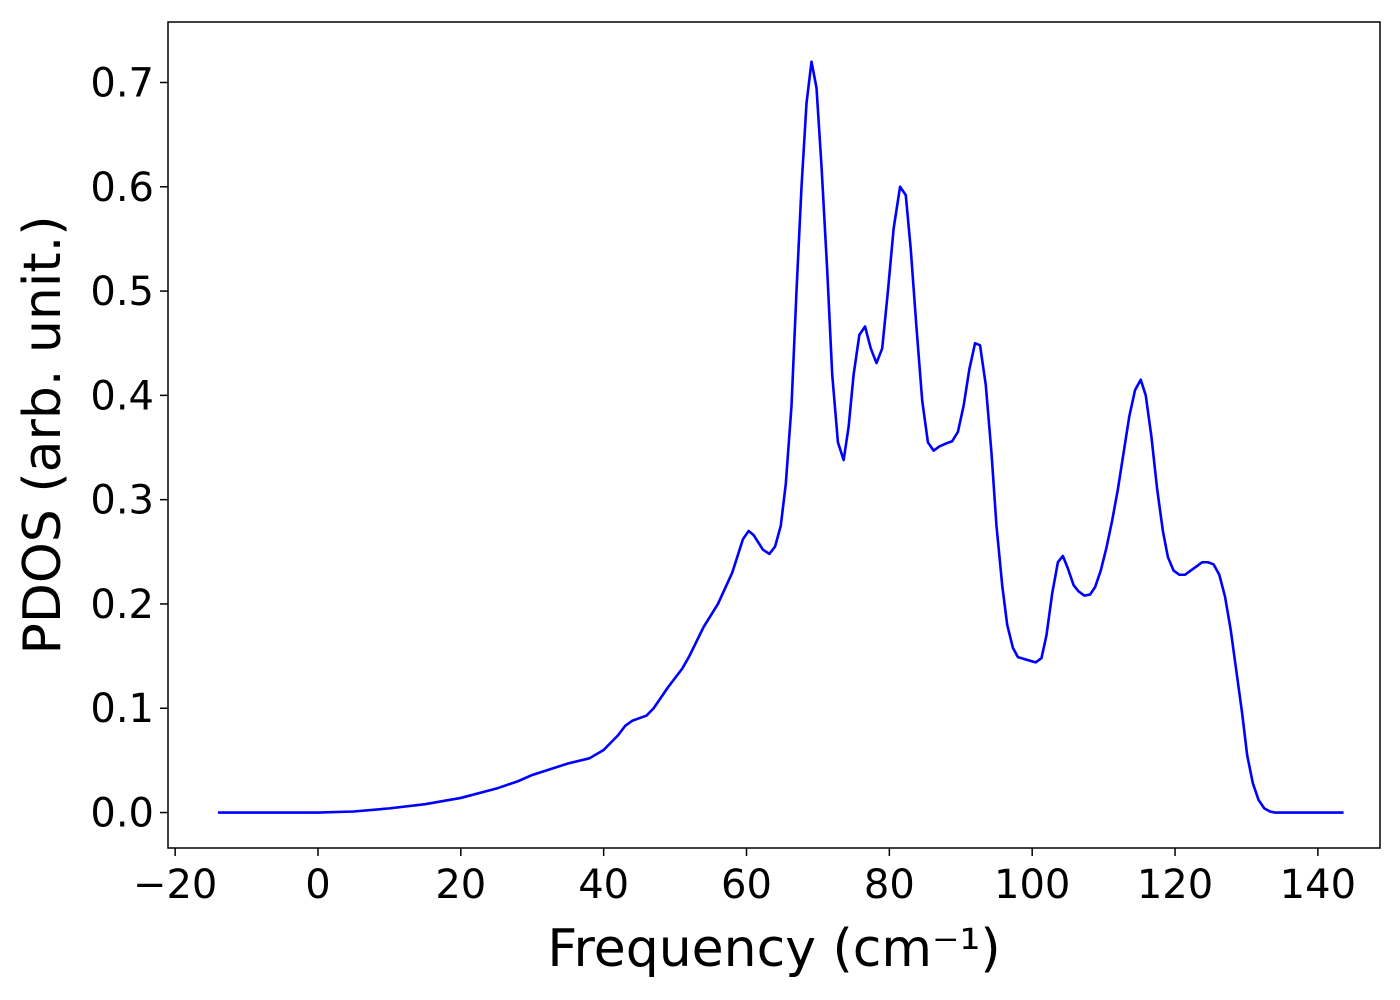  What do you see at coordinates (1318, 885) in the screenshot?
I see `x-tick-label: 140` at bounding box center [1318, 885].